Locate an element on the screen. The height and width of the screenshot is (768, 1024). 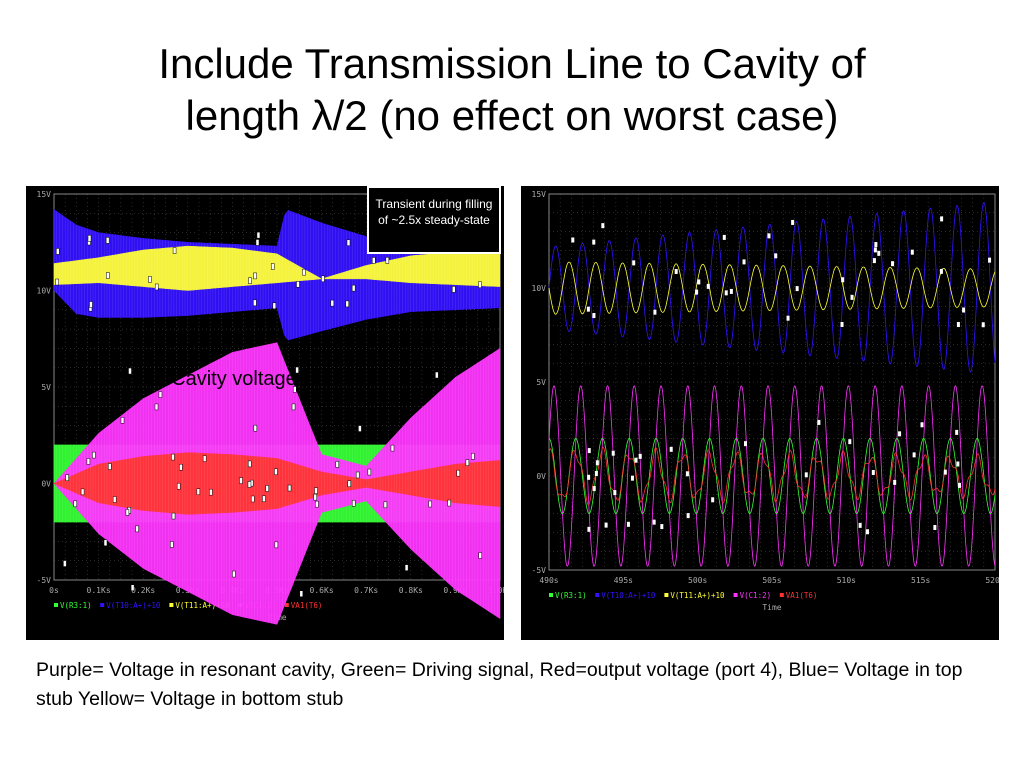
legend-entry: V(C1:2) is located at coordinates (756, 595).